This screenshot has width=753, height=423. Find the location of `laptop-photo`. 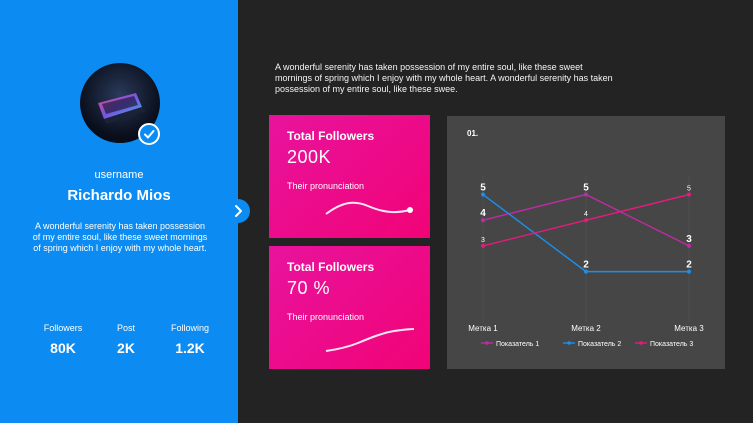

laptop-photo is located at coordinates (122, 108).